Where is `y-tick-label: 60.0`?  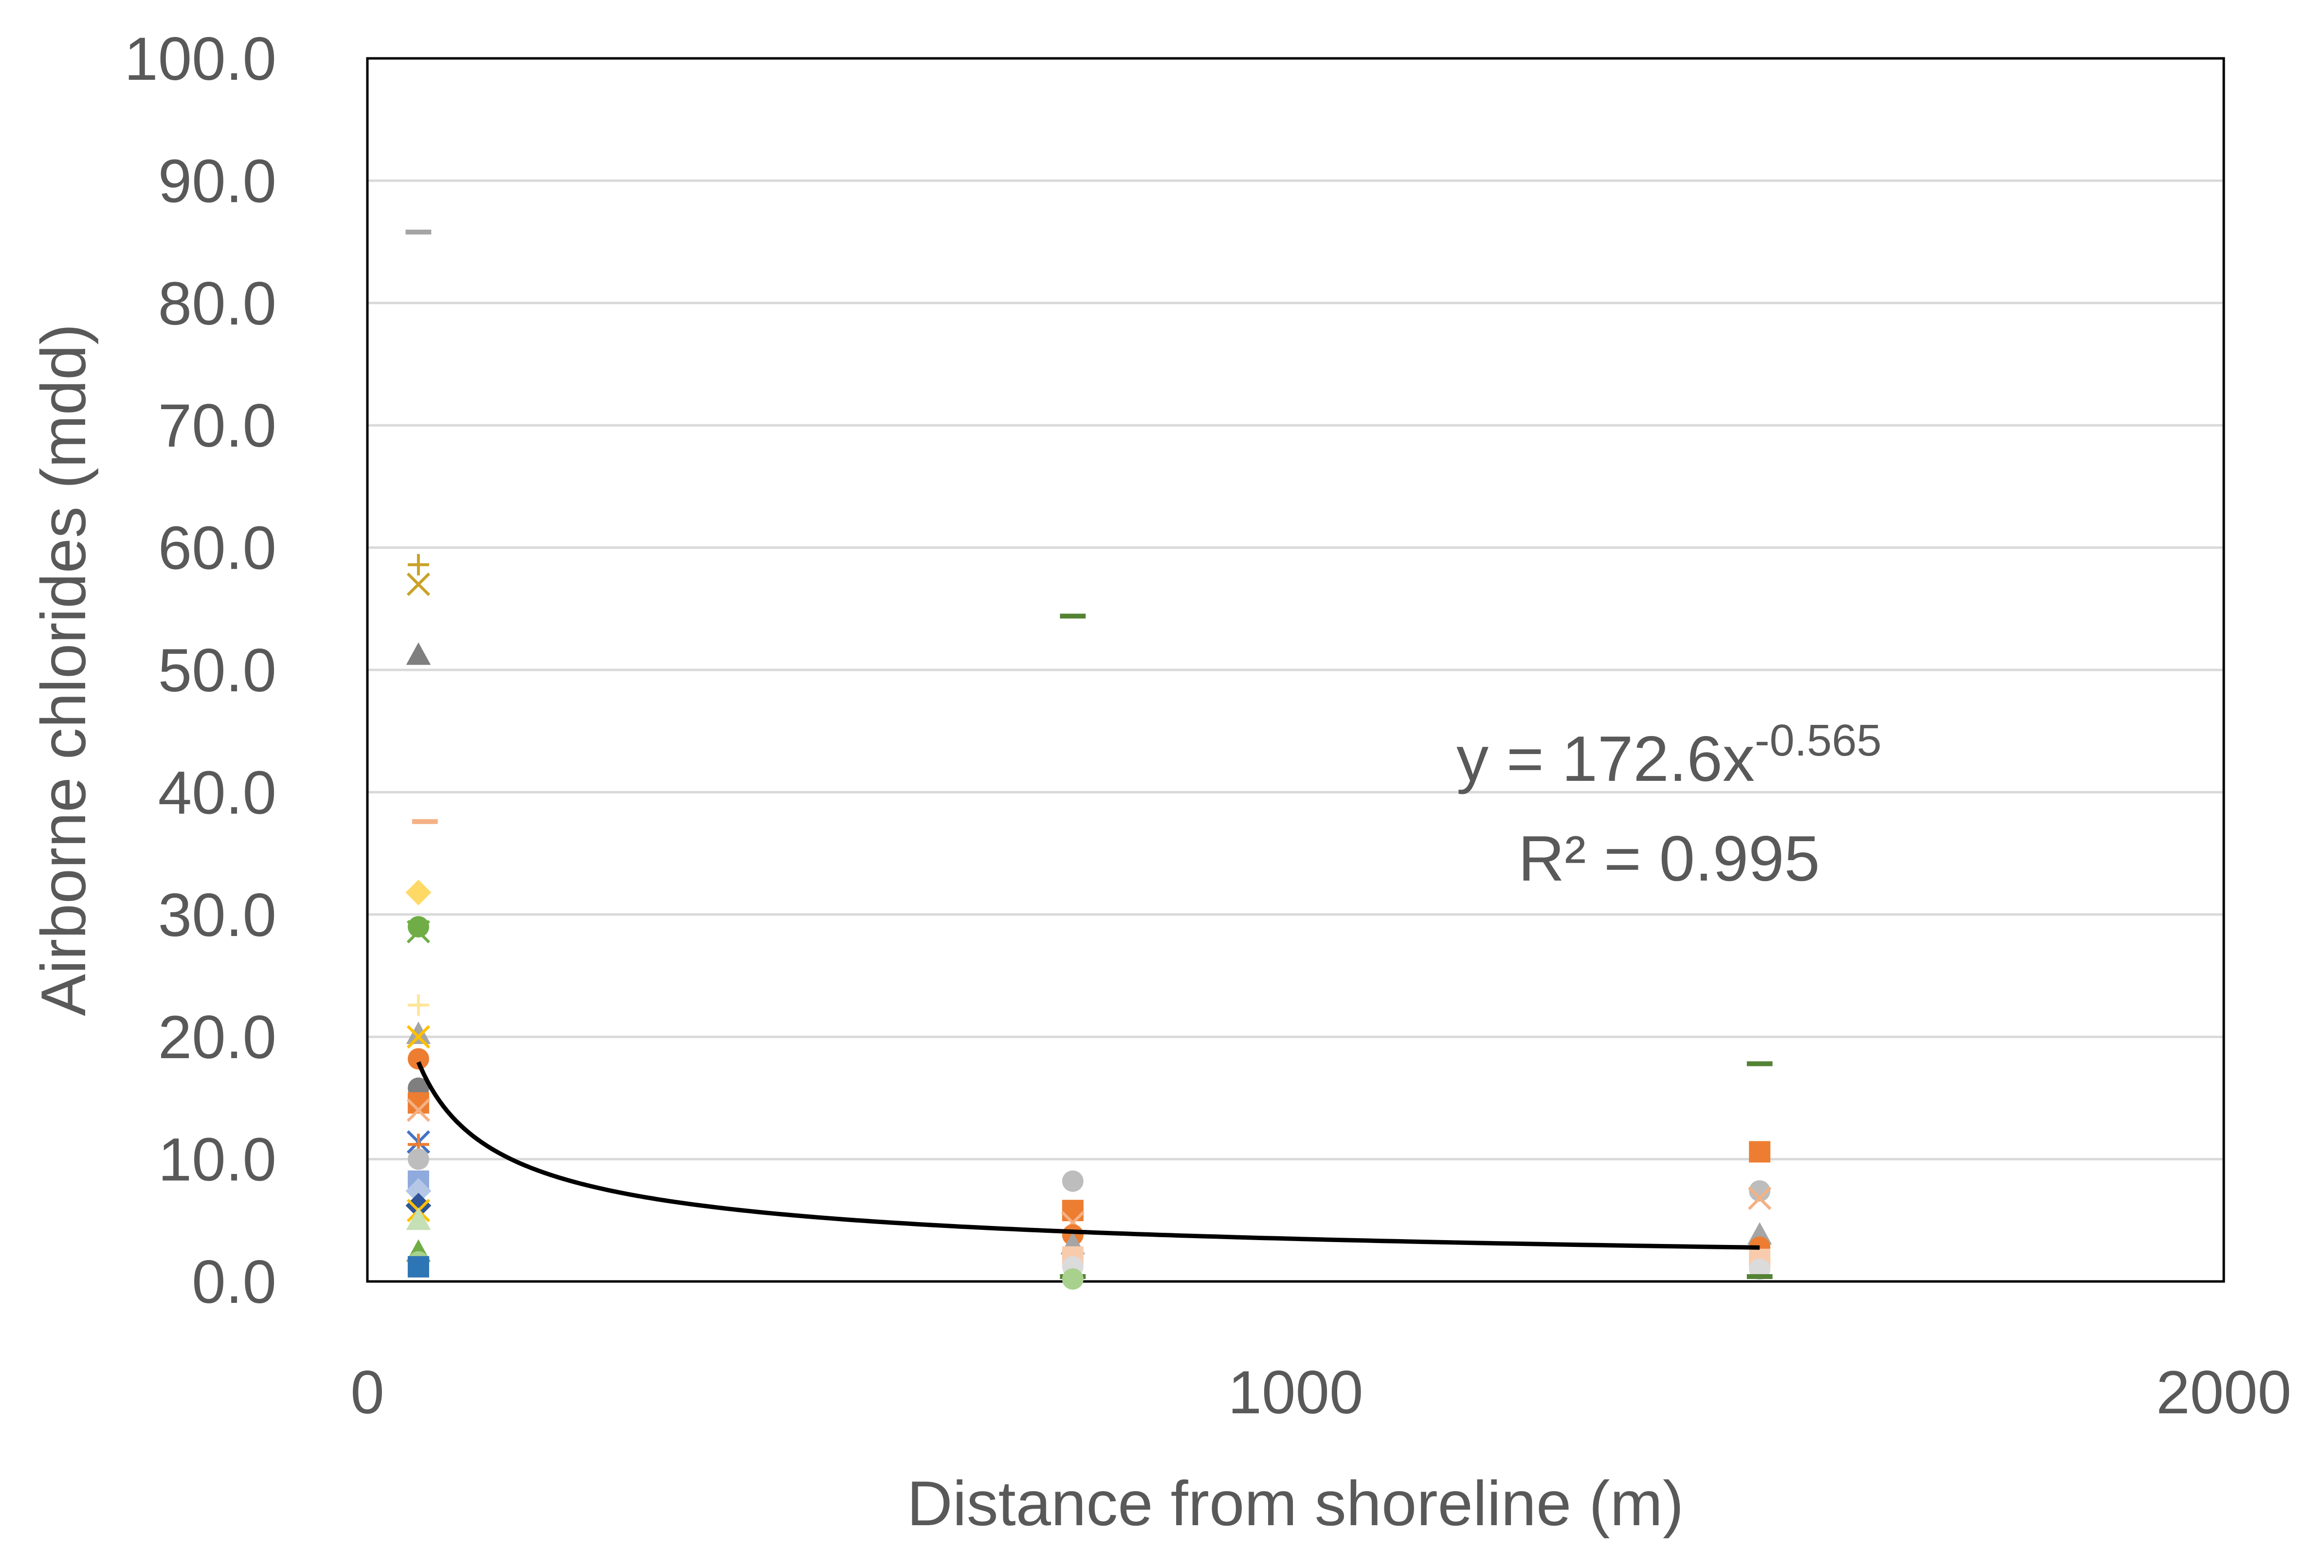
y-tick-label: 60.0 is located at coordinates (217, 548).